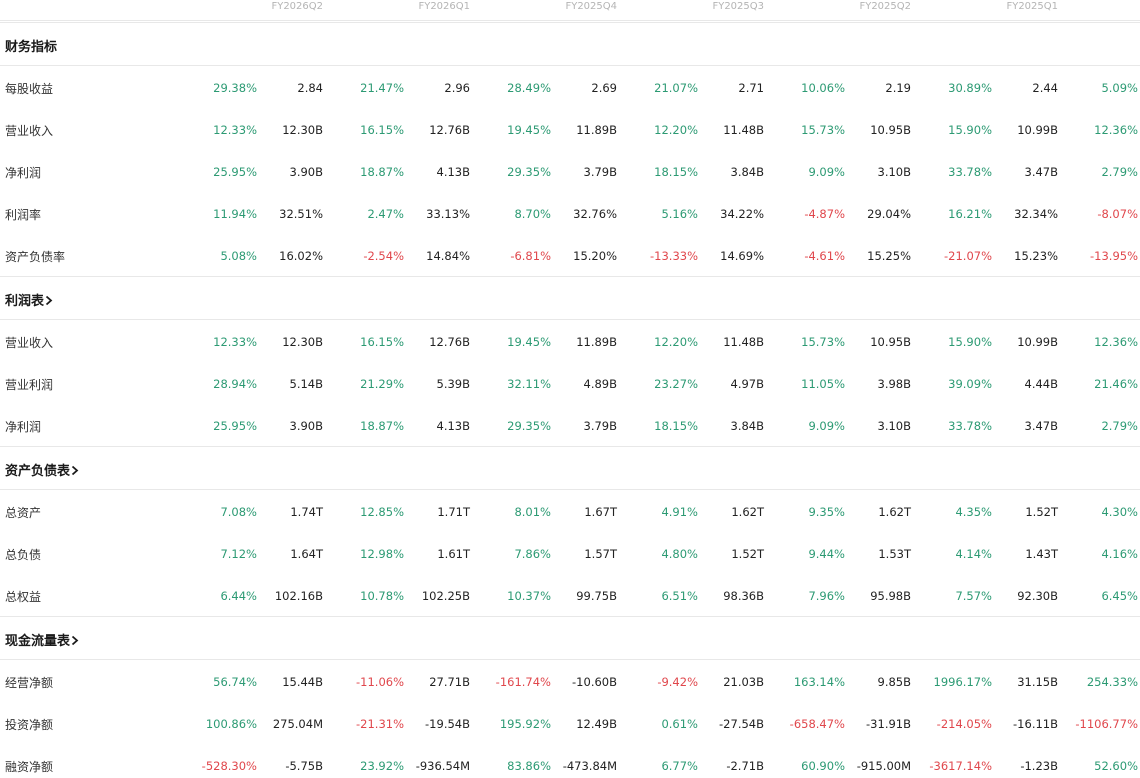 The image size is (1140, 778). What do you see at coordinates (29, 343) in the screenshot?
I see `row-label: 营业收入` at bounding box center [29, 343].